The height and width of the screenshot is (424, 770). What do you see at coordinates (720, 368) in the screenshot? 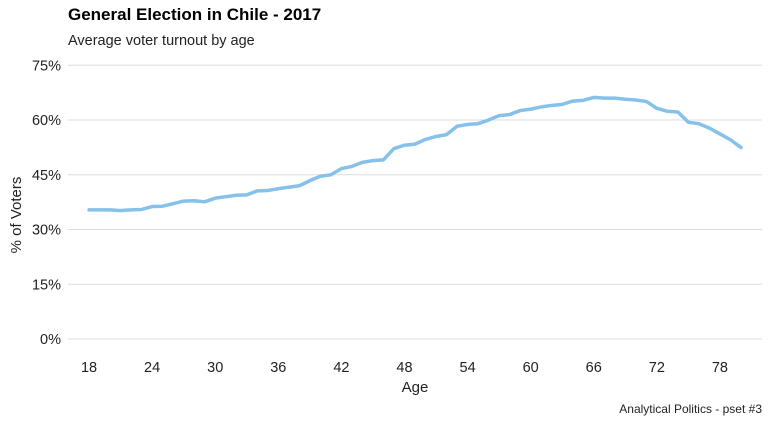
I see `x-tick-label: 78` at bounding box center [720, 368].